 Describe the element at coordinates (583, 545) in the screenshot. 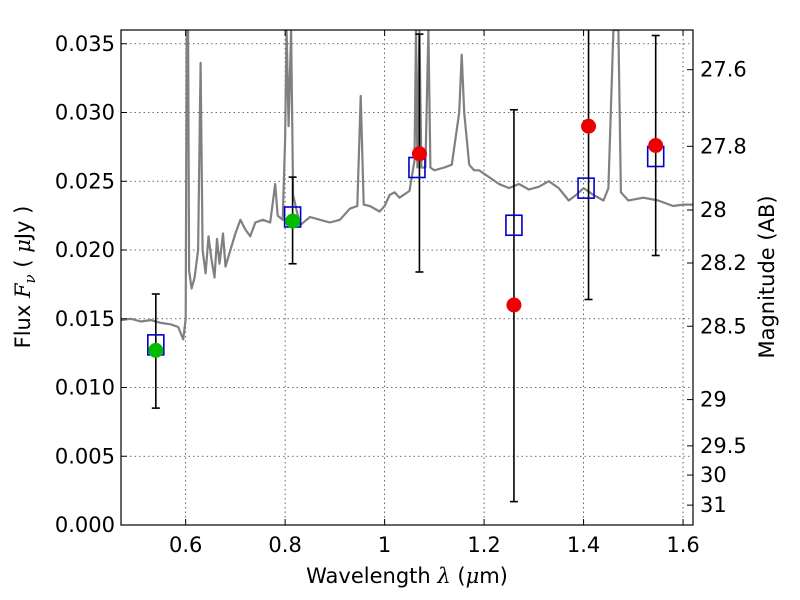

I see `x-tick-label: 1.4` at that location.